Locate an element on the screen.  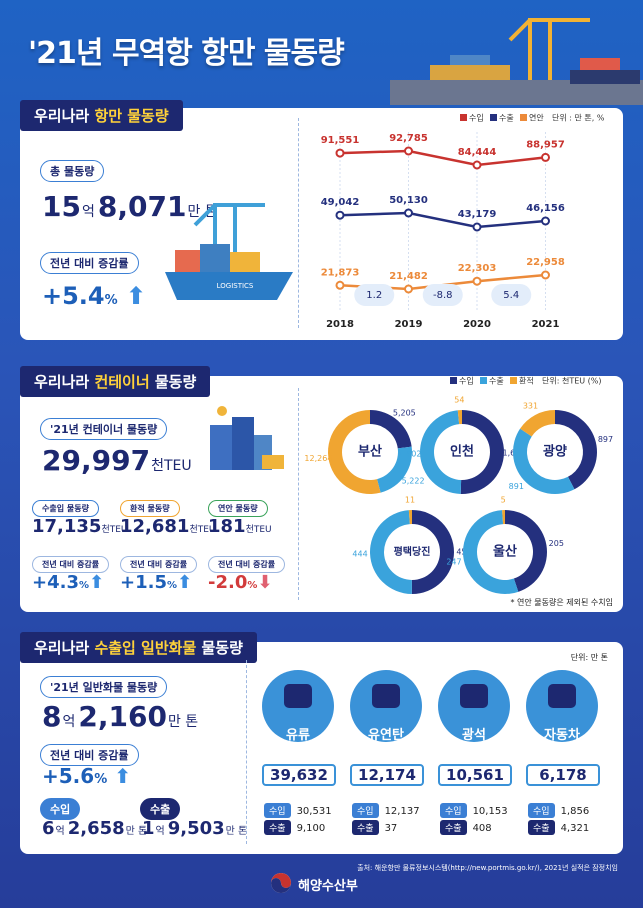
total: 8억 2,160만 톤 is located at coordinates (120, 716).